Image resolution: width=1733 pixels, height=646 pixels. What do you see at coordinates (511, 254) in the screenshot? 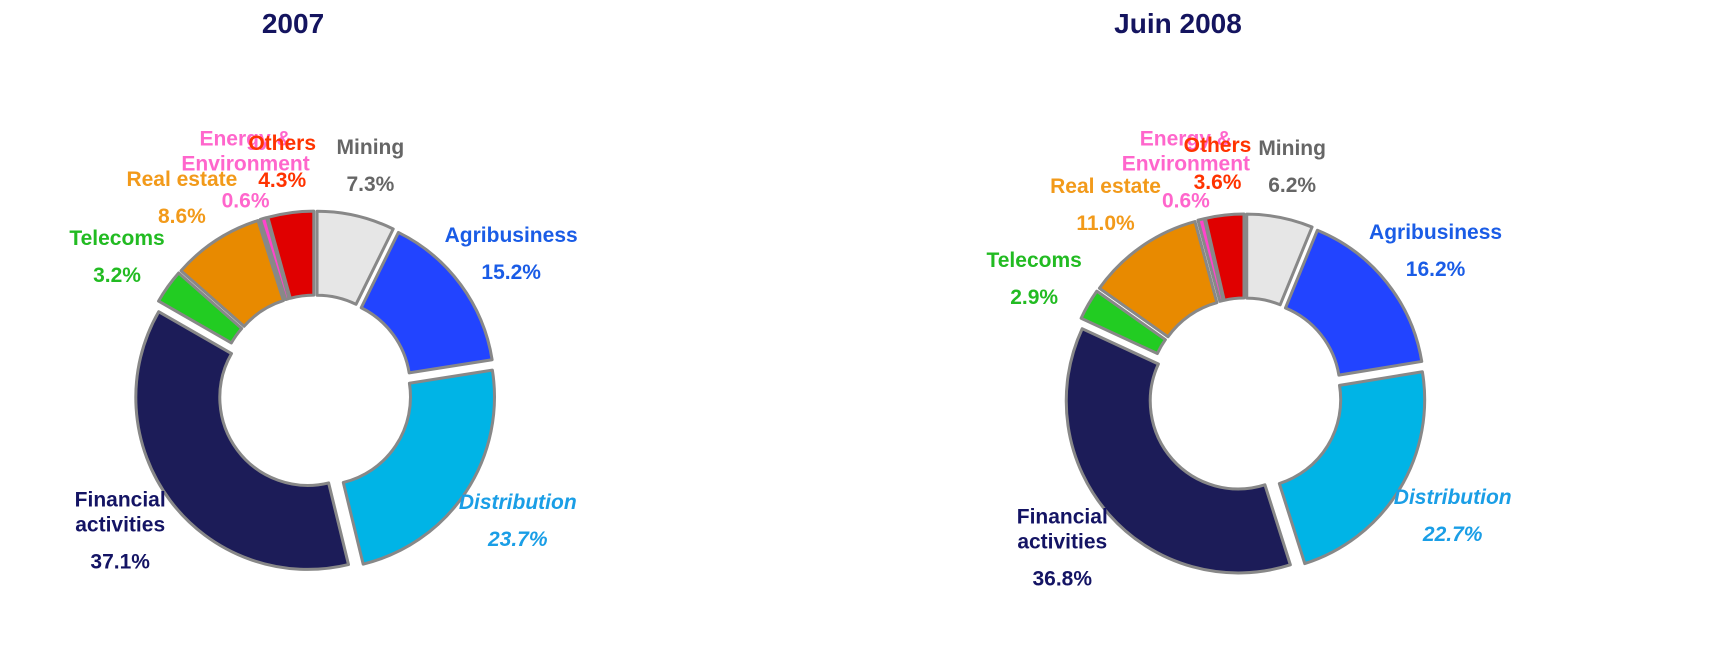
I see `slice-label: Agribusiness 15.2%` at bounding box center [511, 254].